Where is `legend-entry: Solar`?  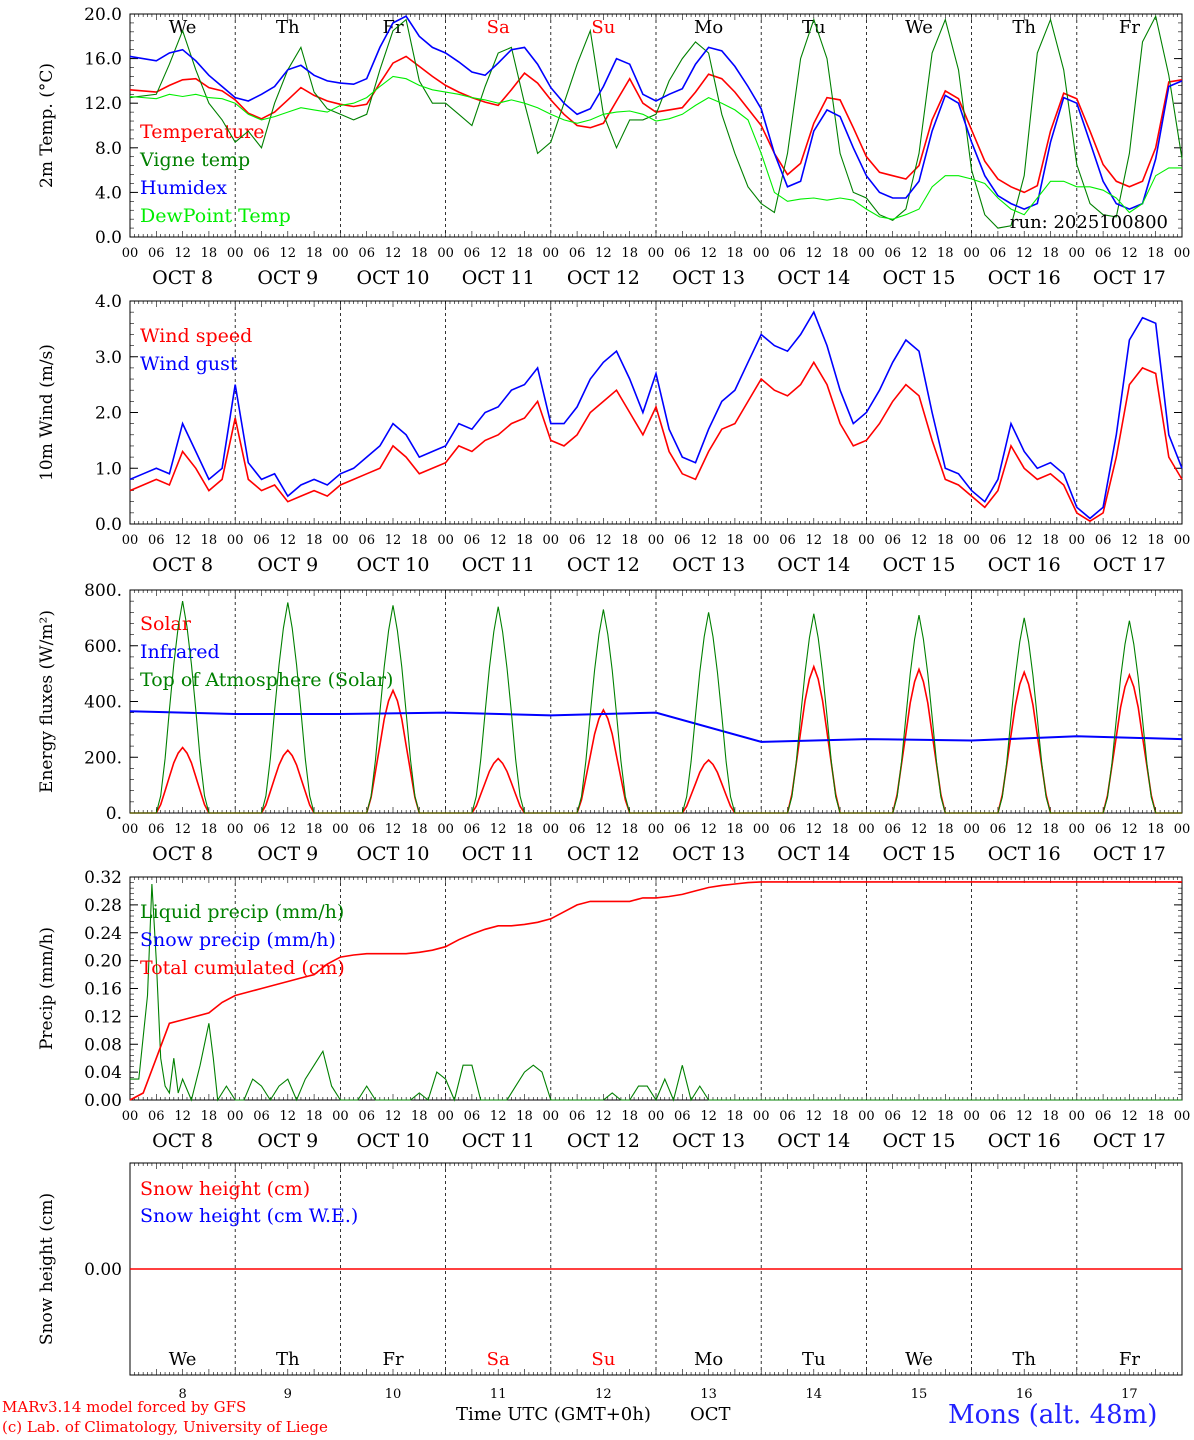 legend-entry: Solar is located at coordinates (166, 624).